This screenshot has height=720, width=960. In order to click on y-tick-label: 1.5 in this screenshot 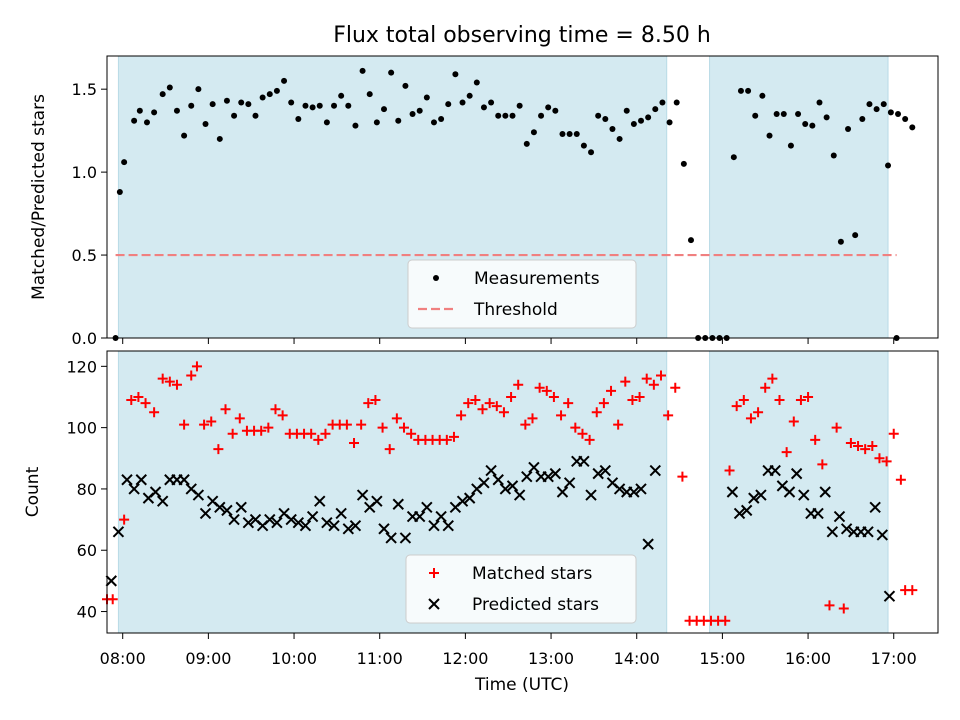, I will do `click(84, 89)`.